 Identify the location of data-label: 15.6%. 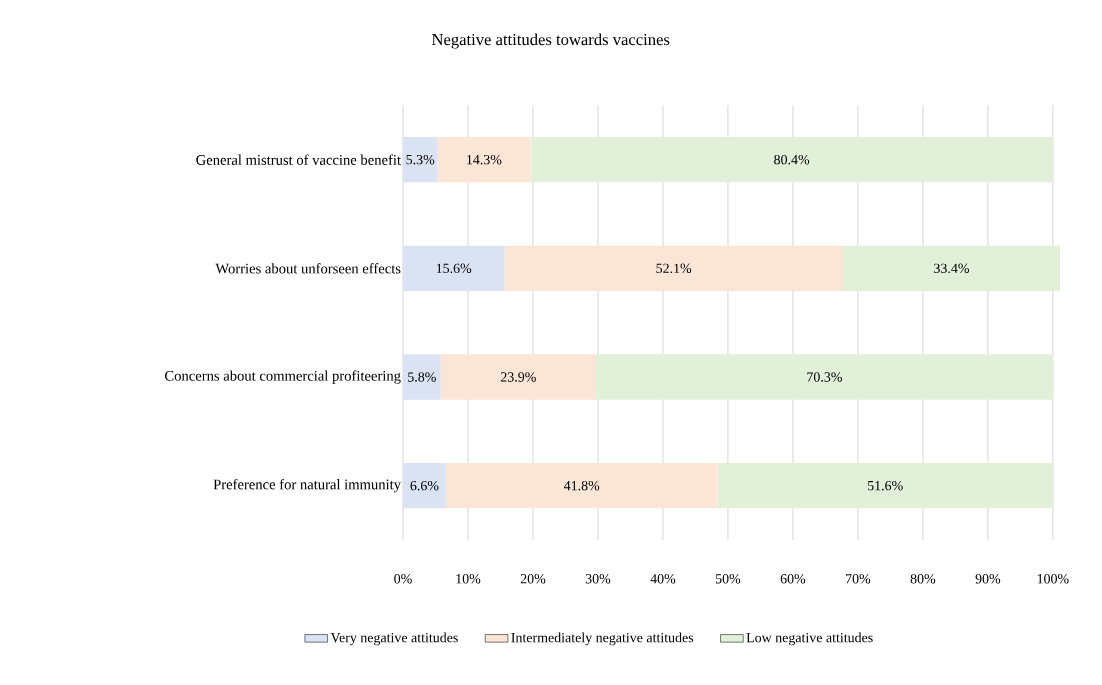
(454, 268).